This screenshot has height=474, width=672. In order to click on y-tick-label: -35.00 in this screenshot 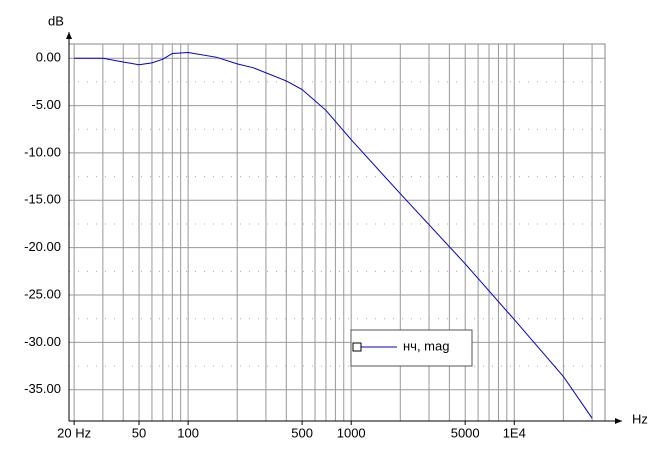, I will do `click(42, 388)`.